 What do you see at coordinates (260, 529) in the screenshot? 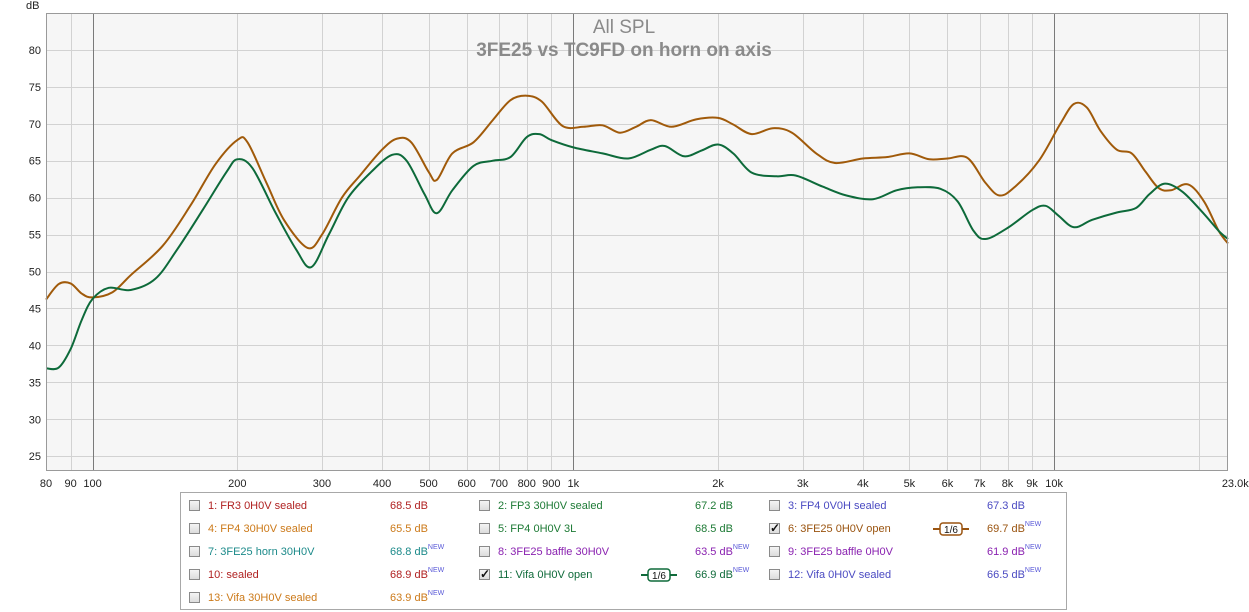
I see `legend-label: 4: FP4 30H0V sealed` at bounding box center [260, 529].